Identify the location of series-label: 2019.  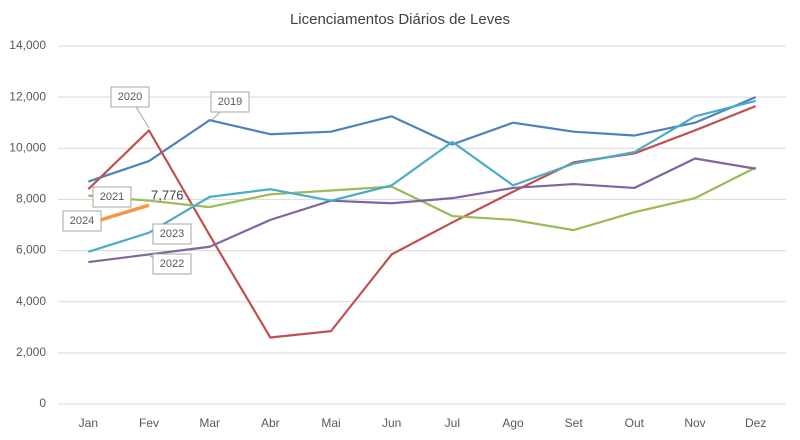
(230, 102).